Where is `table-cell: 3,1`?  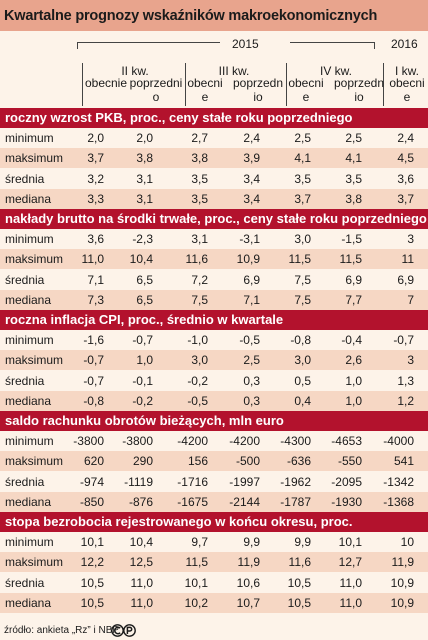
table-cell: 3,1 is located at coordinates (199, 239).